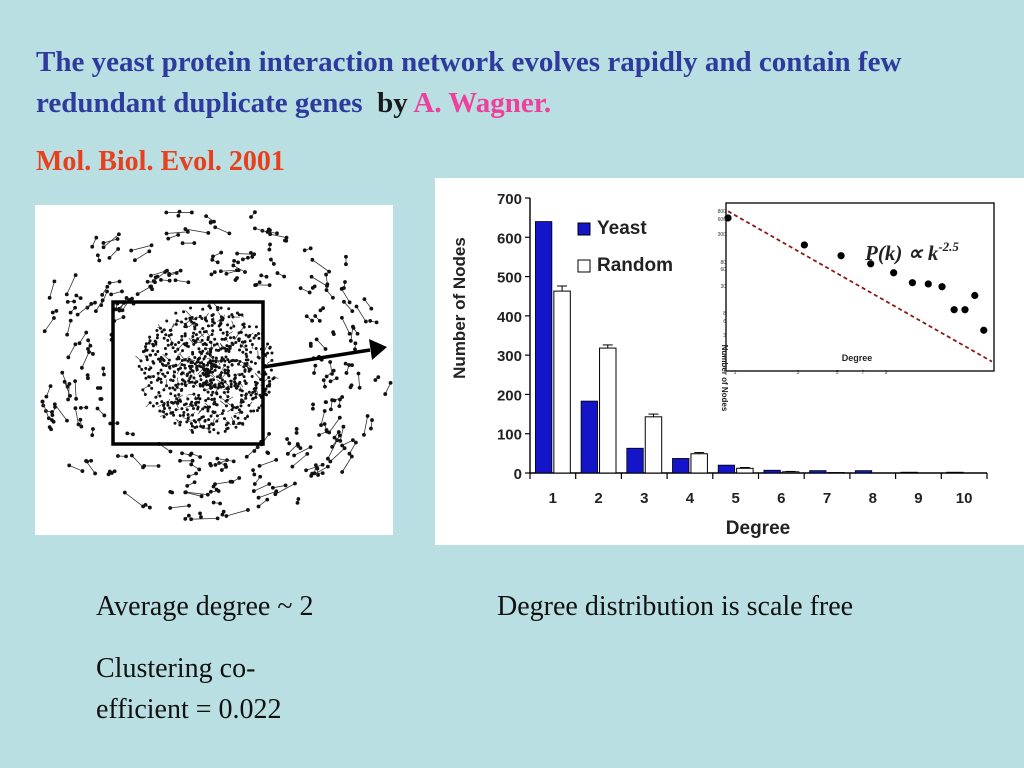 This screenshot has width=1024, height=768. Describe the element at coordinates (827, 498) in the screenshot. I see `x-tick-label: 7` at that location.